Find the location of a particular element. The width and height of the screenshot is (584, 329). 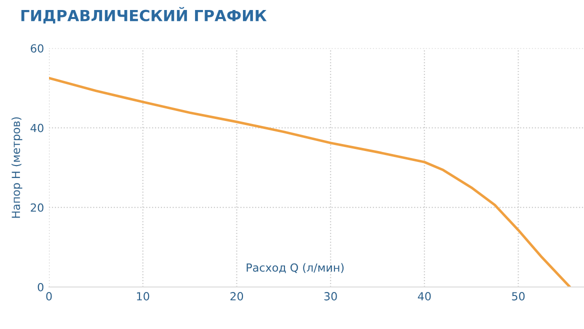

y-tick-label: 40 is located at coordinates (37, 128).